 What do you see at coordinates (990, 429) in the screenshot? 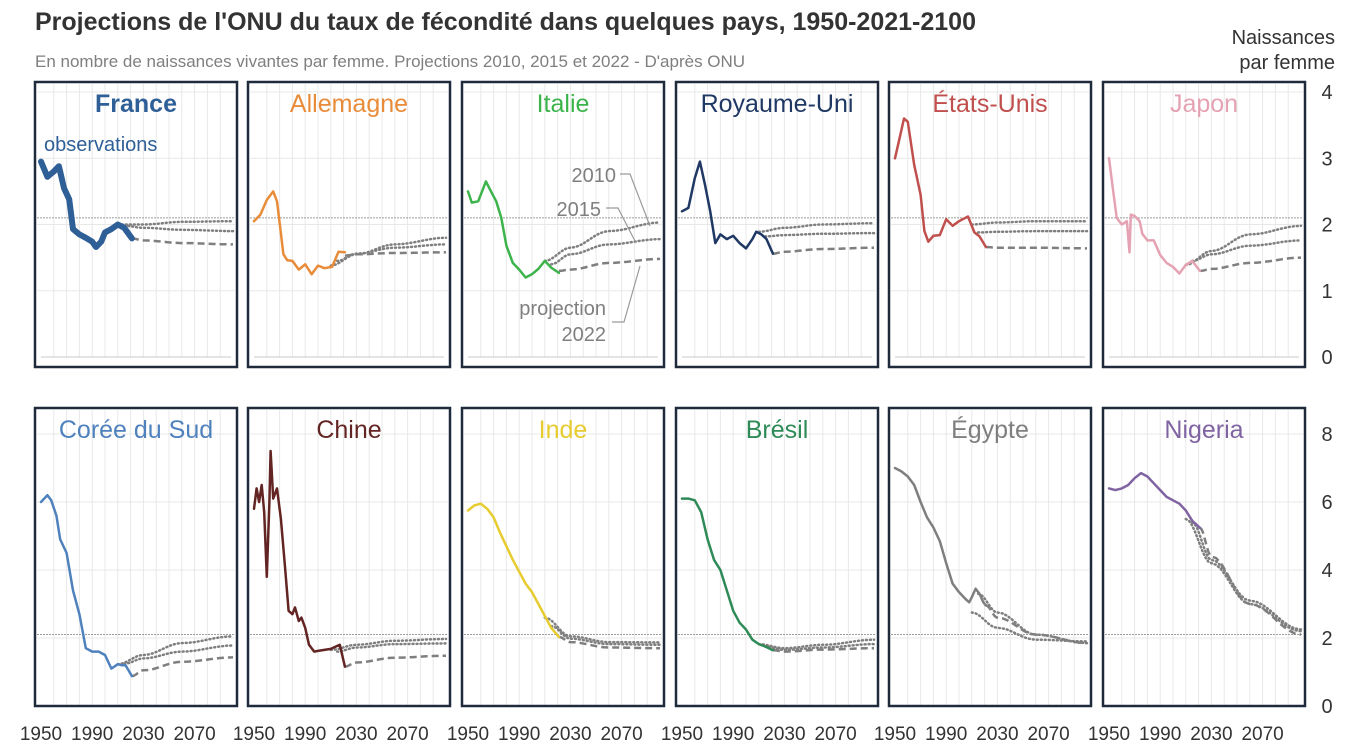
I see `panel-title: Égypte` at bounding box center [990, 429].